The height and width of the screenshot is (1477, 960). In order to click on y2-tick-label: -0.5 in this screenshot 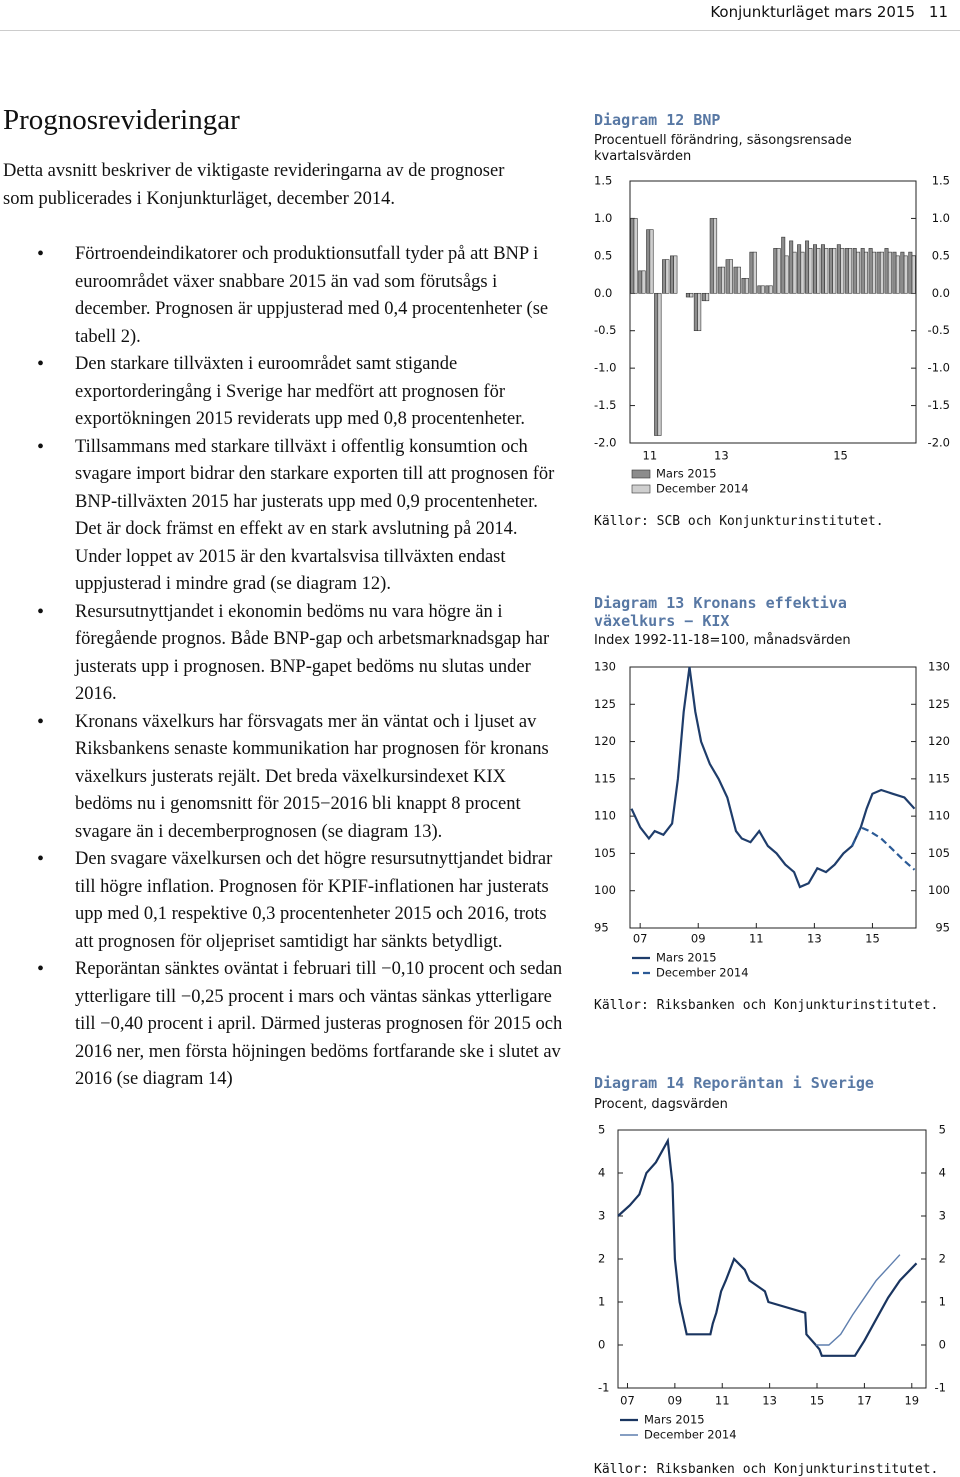, I will do `click(939, 330)`.